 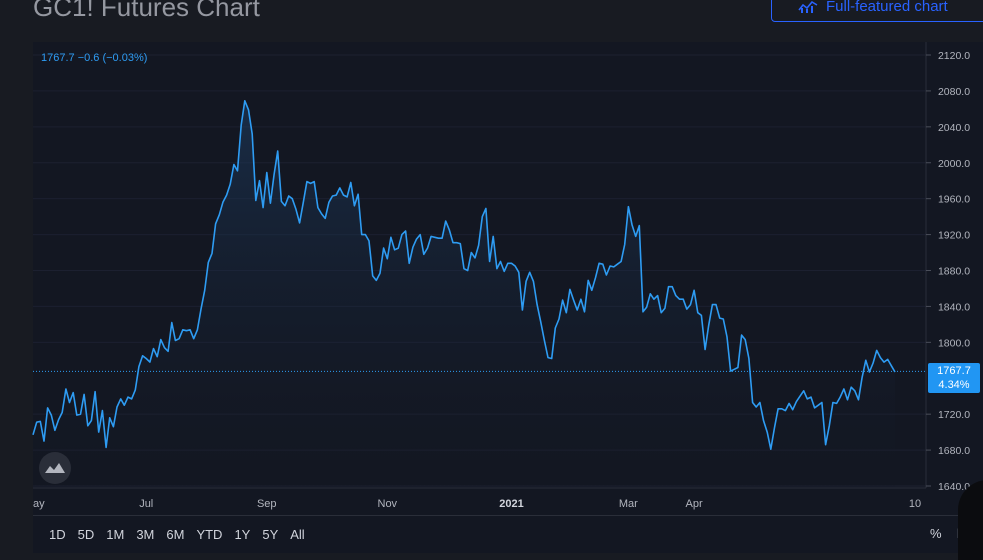 I want to click on page-title: GC1! Futures Chart, so click(x=146, y=11).